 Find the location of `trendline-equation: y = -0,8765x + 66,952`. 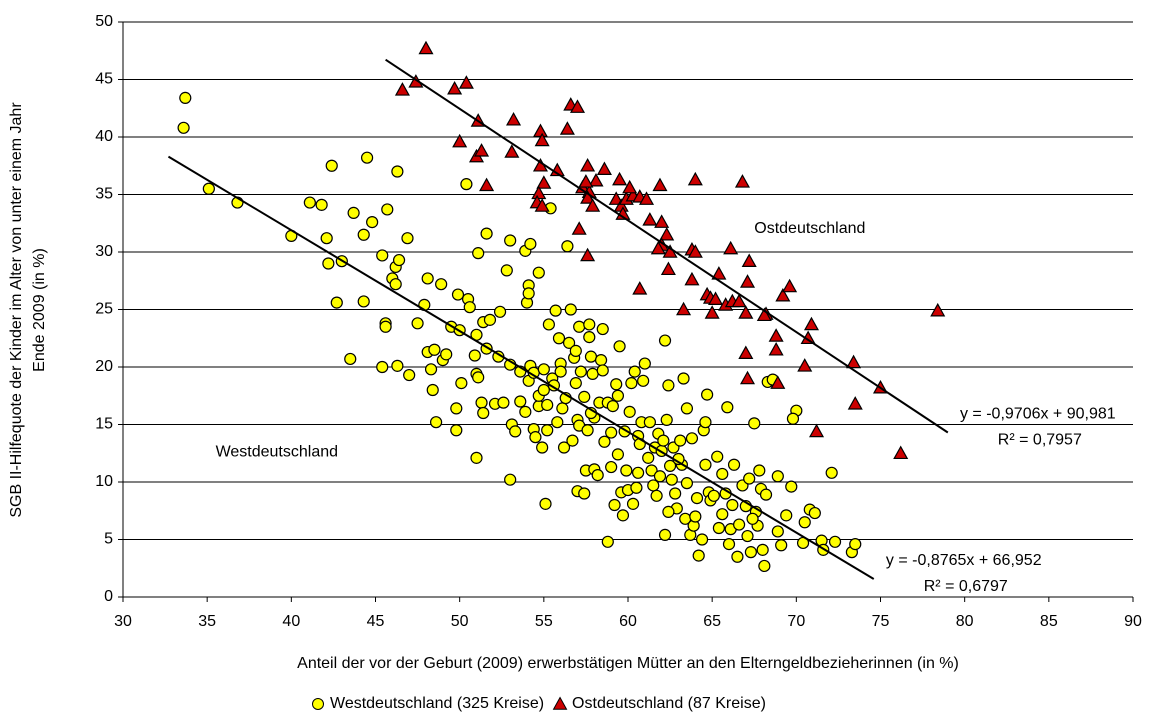

trendline-equation: y = -0,8765x + 66,952 is located at coordinates (964, 560).